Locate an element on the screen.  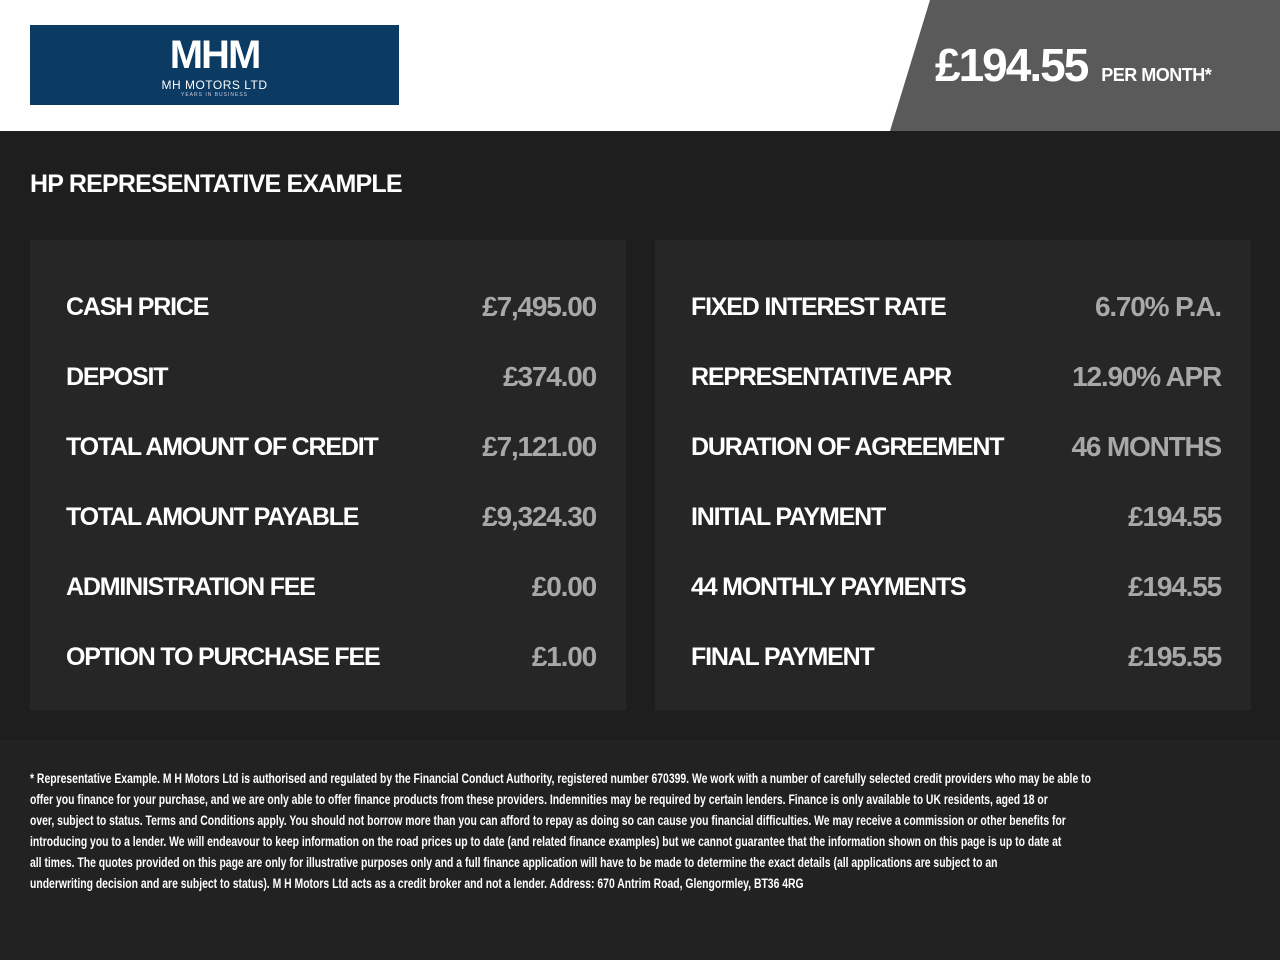
finance-row: DURATION OF AGREEMENT 46 MONTHS is located at coordinates (957, 447).